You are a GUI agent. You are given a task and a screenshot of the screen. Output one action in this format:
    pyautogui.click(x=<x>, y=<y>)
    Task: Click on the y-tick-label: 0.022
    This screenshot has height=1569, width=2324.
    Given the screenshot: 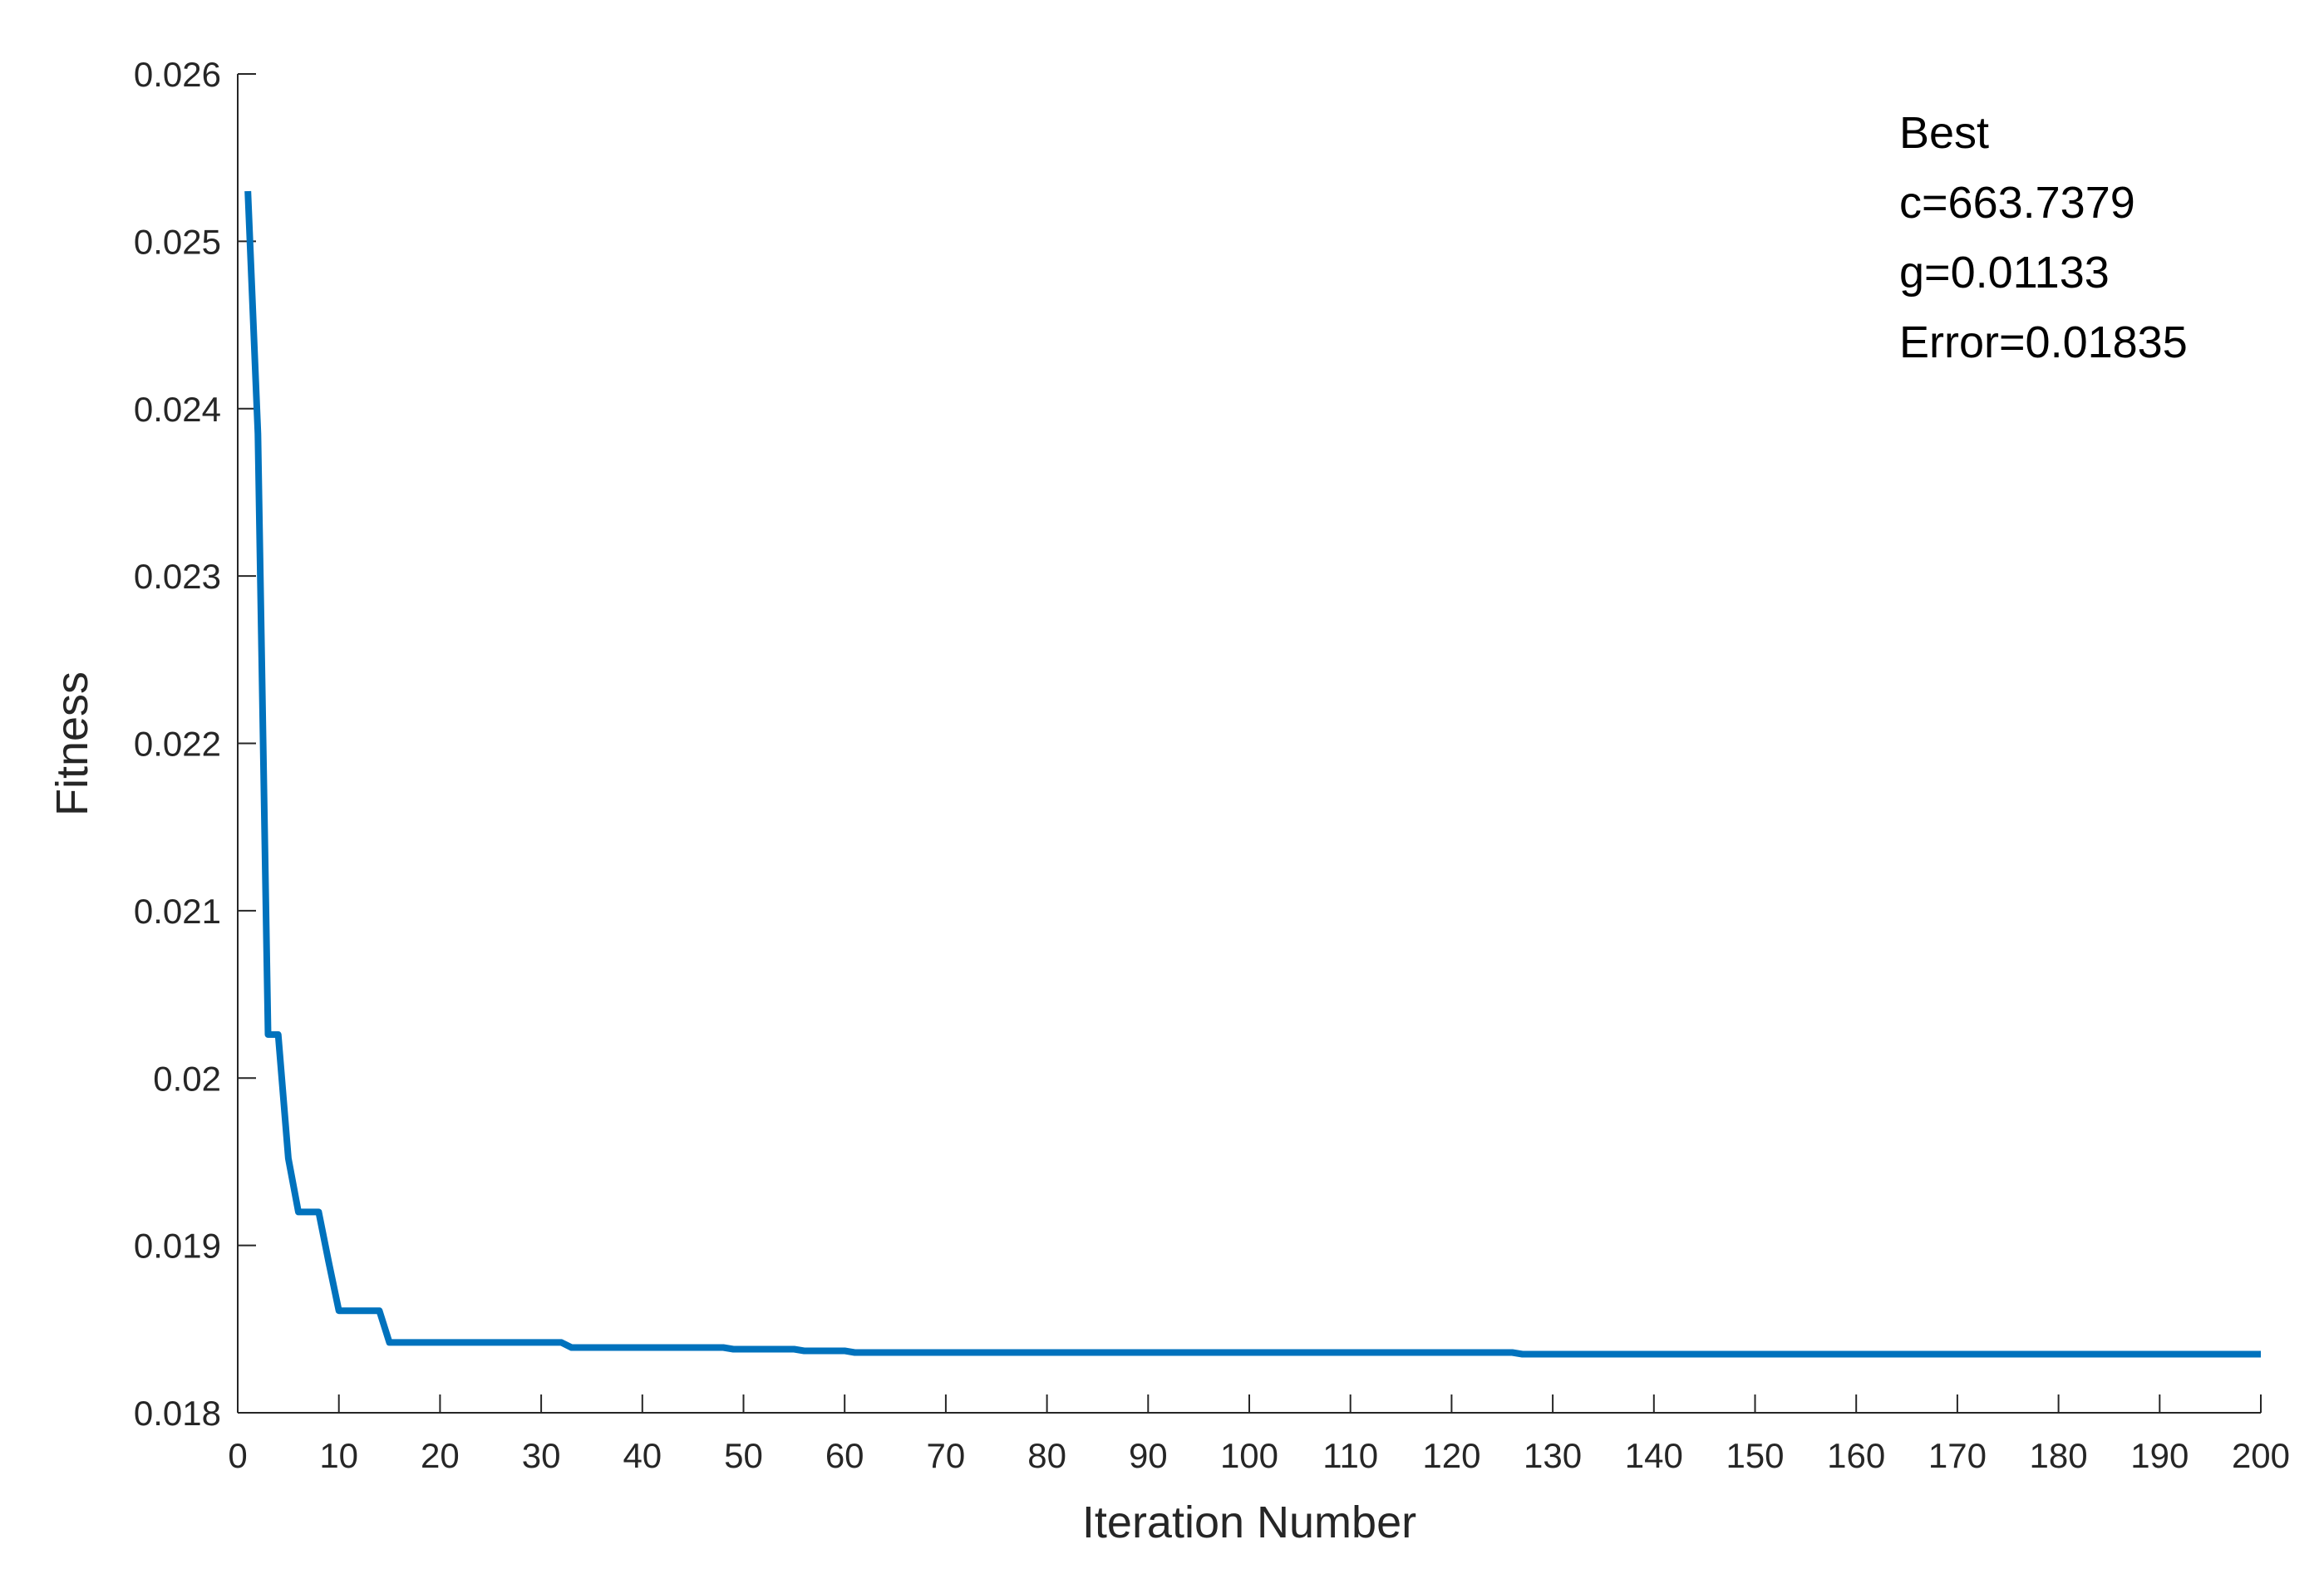 What is the action you would take?
    pyautogui.click(x=177, y=744)
    